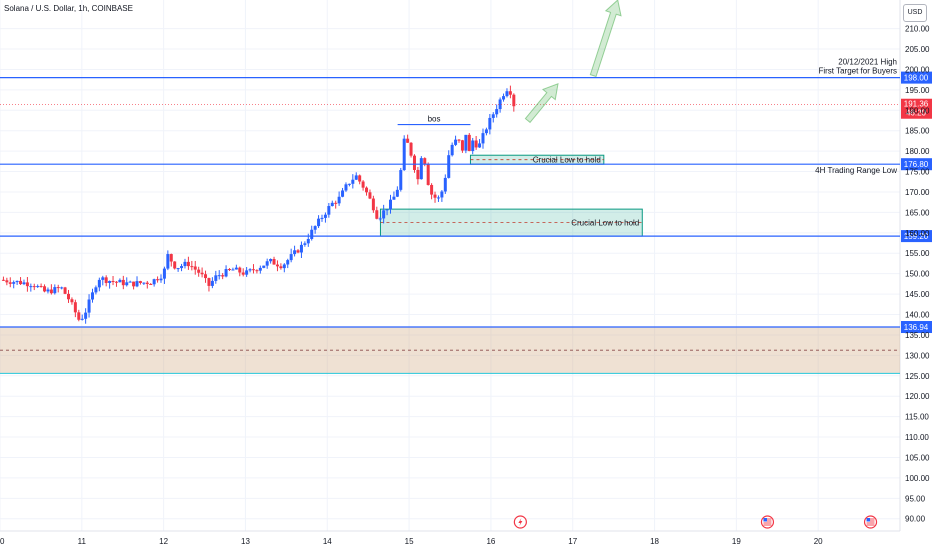  What do you see at coordinates (767, 522) in the screenshot?
I see `us-flag-icon` at bounding box center [767, 522].